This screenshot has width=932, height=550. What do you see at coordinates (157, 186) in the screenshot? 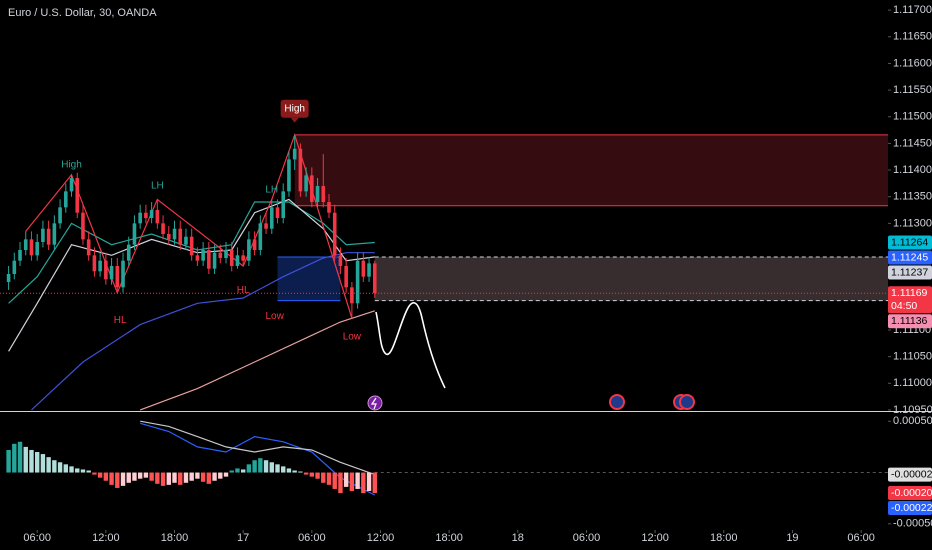
I see `annotation: LH` at bounding box center [157, 186].